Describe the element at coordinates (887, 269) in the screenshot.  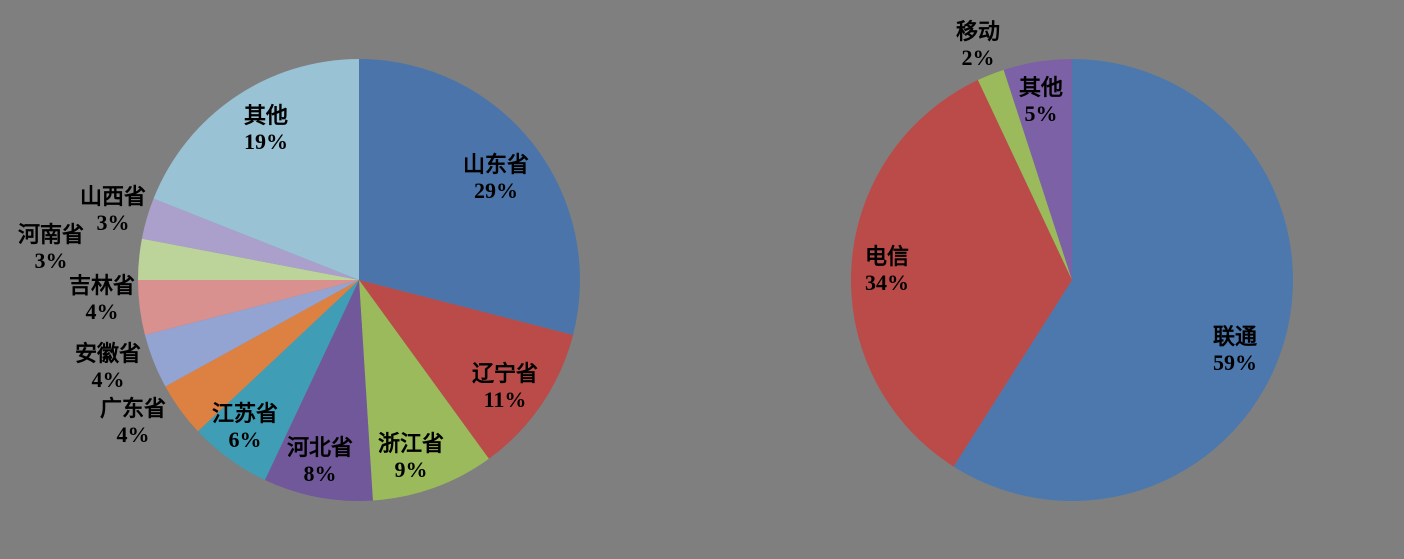
I see `carrier-share-pie-label-dianxin: 电信 34%` at that location.